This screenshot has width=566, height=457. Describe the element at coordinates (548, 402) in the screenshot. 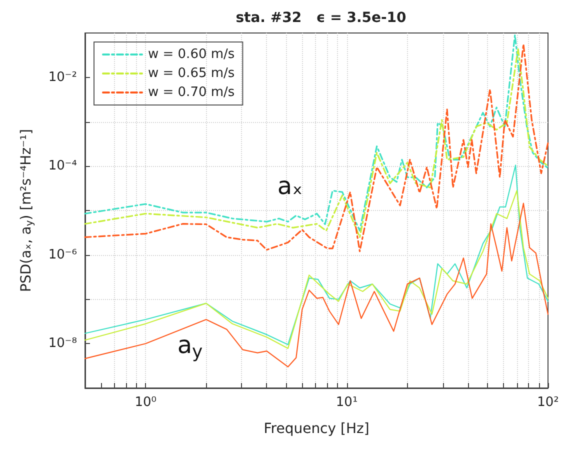

I see `x-tick-label: 10²` at that location.